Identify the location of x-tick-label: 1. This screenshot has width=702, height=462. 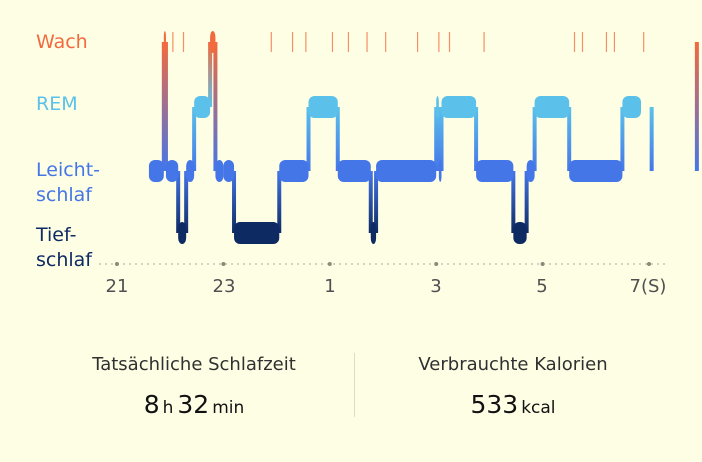
(330, 286).